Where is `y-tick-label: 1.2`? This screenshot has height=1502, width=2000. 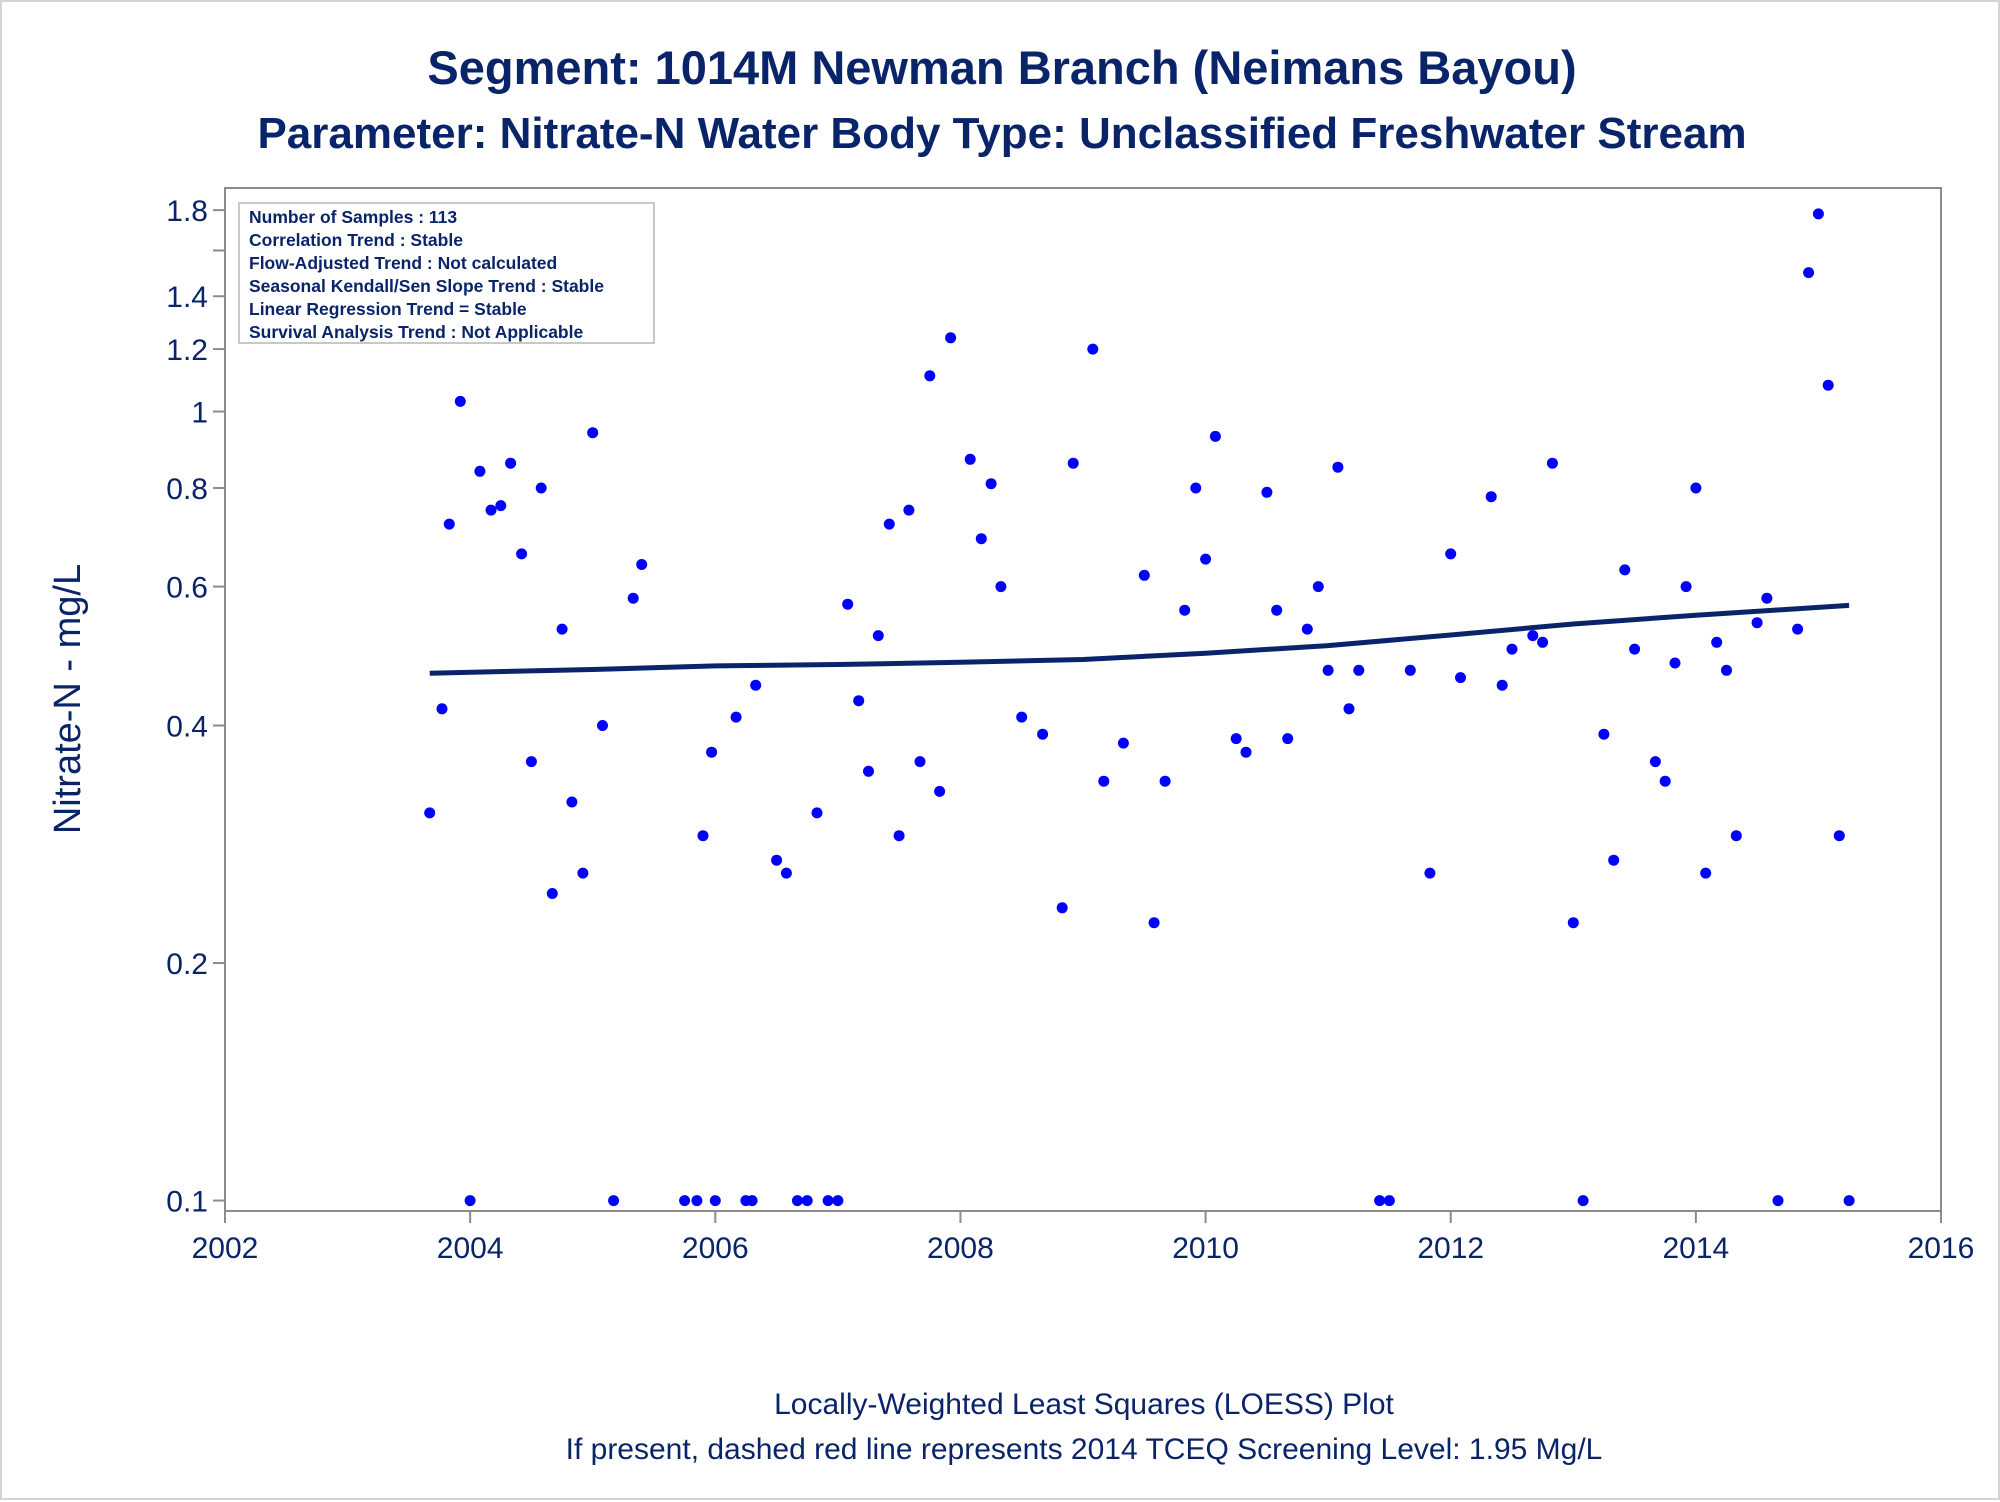 y-tick-label: 1.2 is located at coordinates (187, 350).